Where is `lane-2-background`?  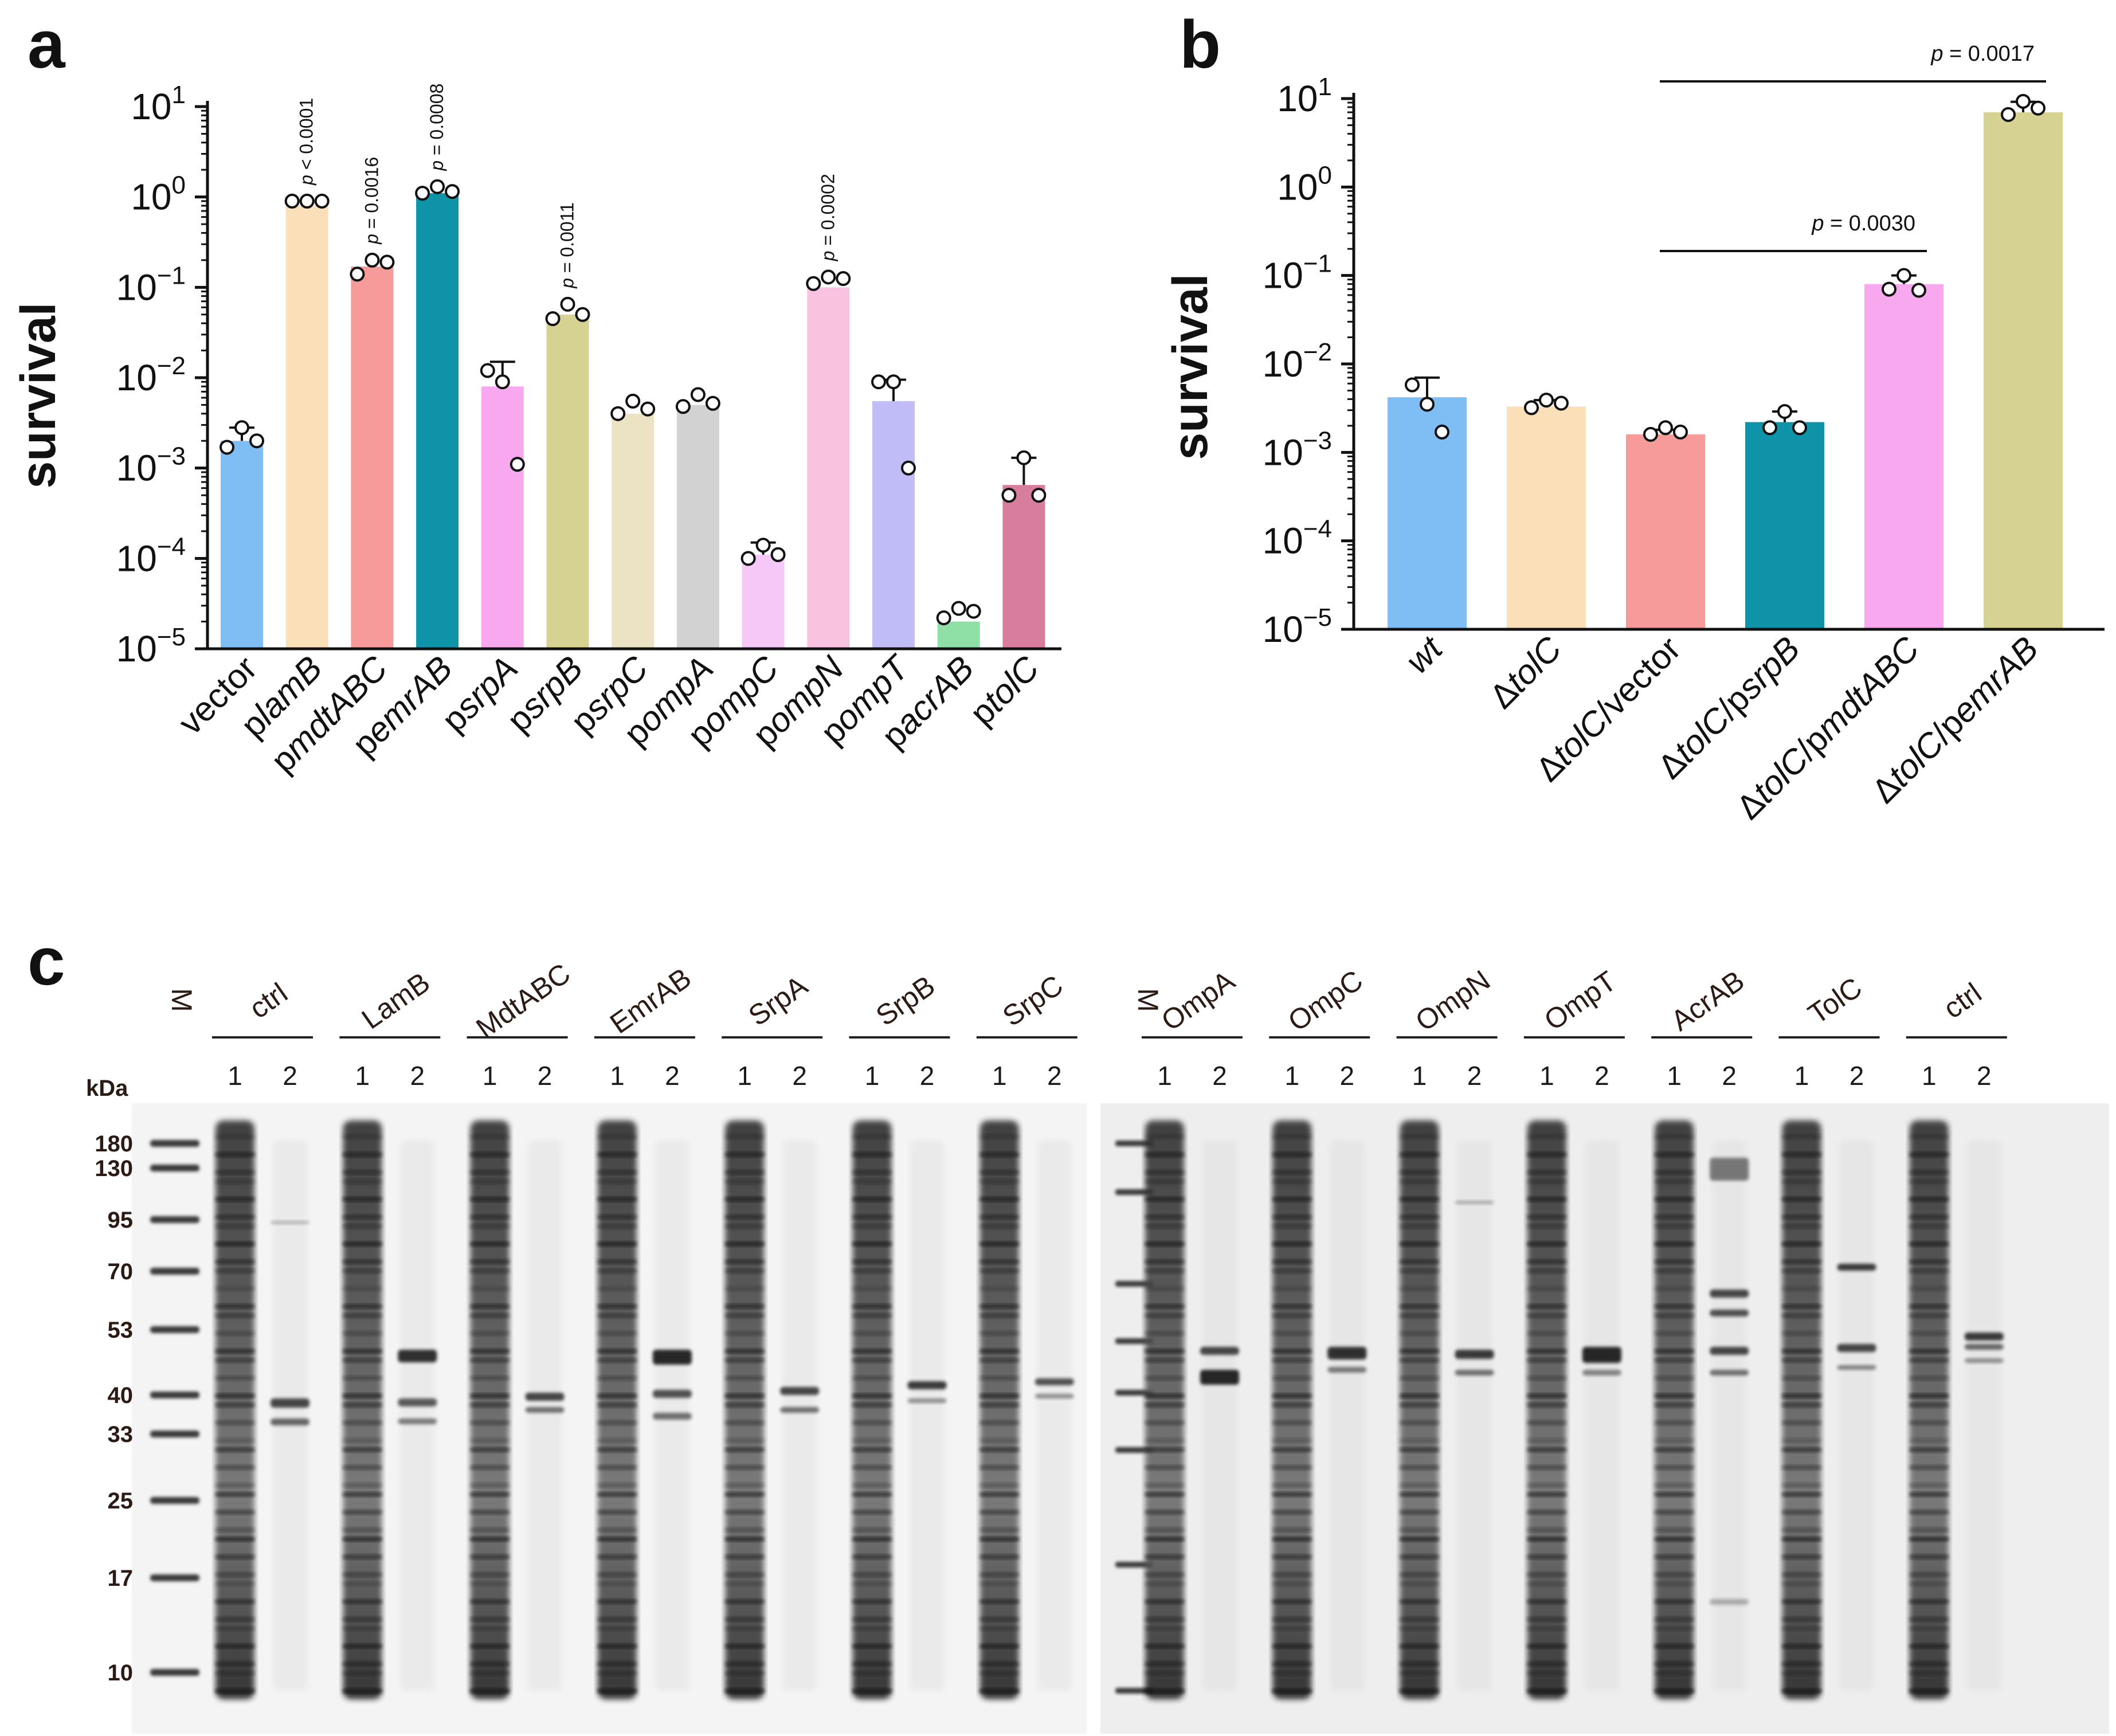 lane-2-background is located at coordinates (1856, 1416).